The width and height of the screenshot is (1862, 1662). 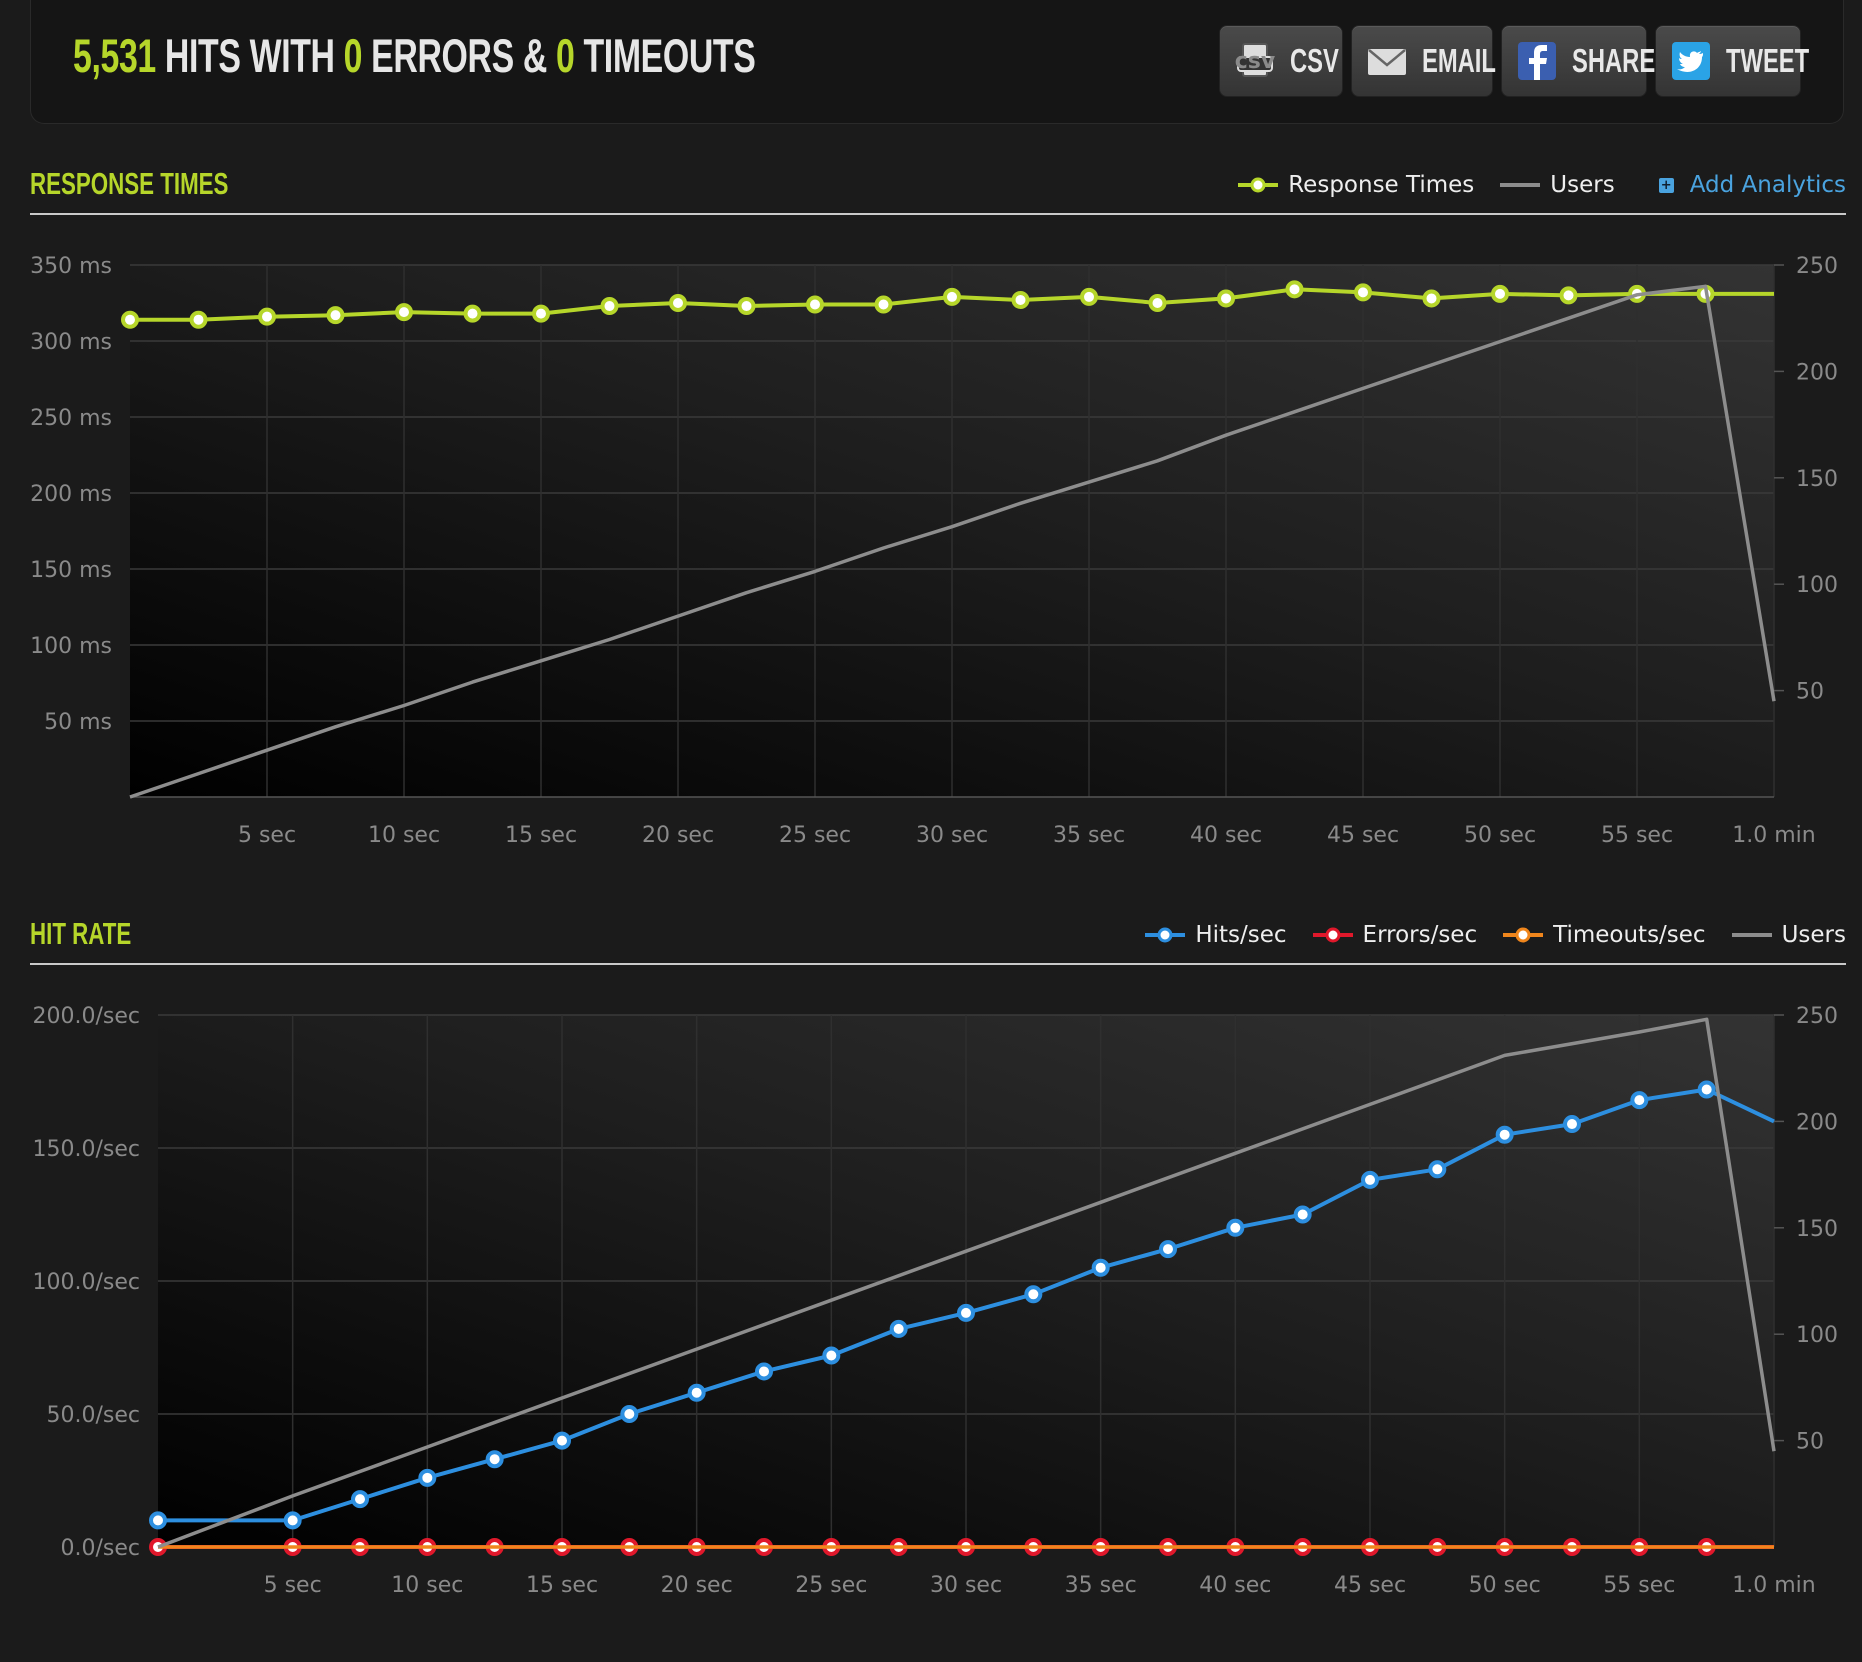 I want to click on legend-response-times: Response Times, so click(x=1356, y=185).